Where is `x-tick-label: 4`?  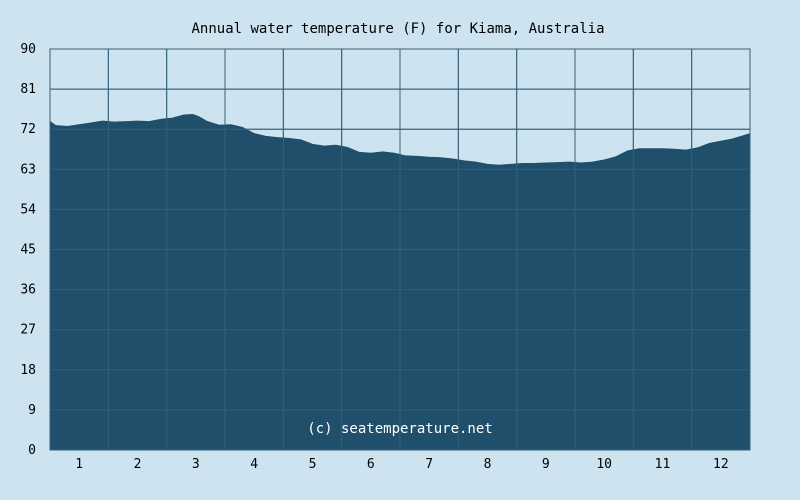
x-tick-label: 4 is located at coordinates (254, 464).